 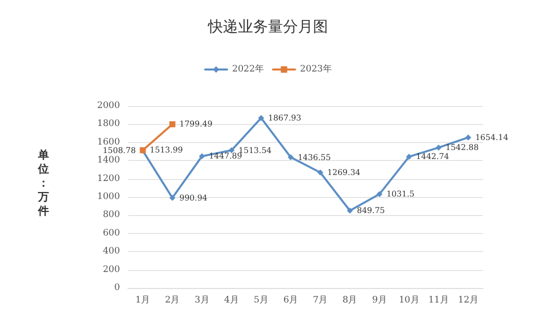 What do you see at coordinates (108, 197) in the screenshot?
I see `y-tick-label: 1000` at bounding box center [108, 197].